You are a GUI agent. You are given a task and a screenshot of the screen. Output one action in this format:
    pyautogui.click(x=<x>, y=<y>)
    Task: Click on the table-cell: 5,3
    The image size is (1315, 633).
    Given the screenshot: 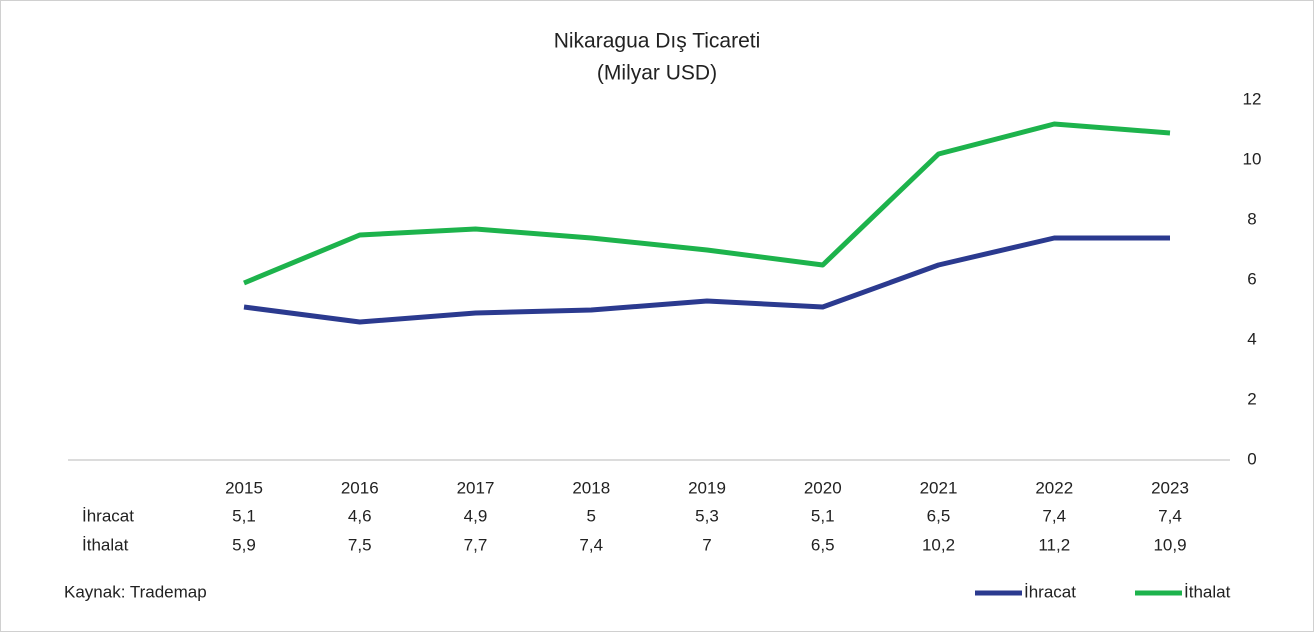 What is the action you would take?
    pyautogui.click(x=707, y=515)
    